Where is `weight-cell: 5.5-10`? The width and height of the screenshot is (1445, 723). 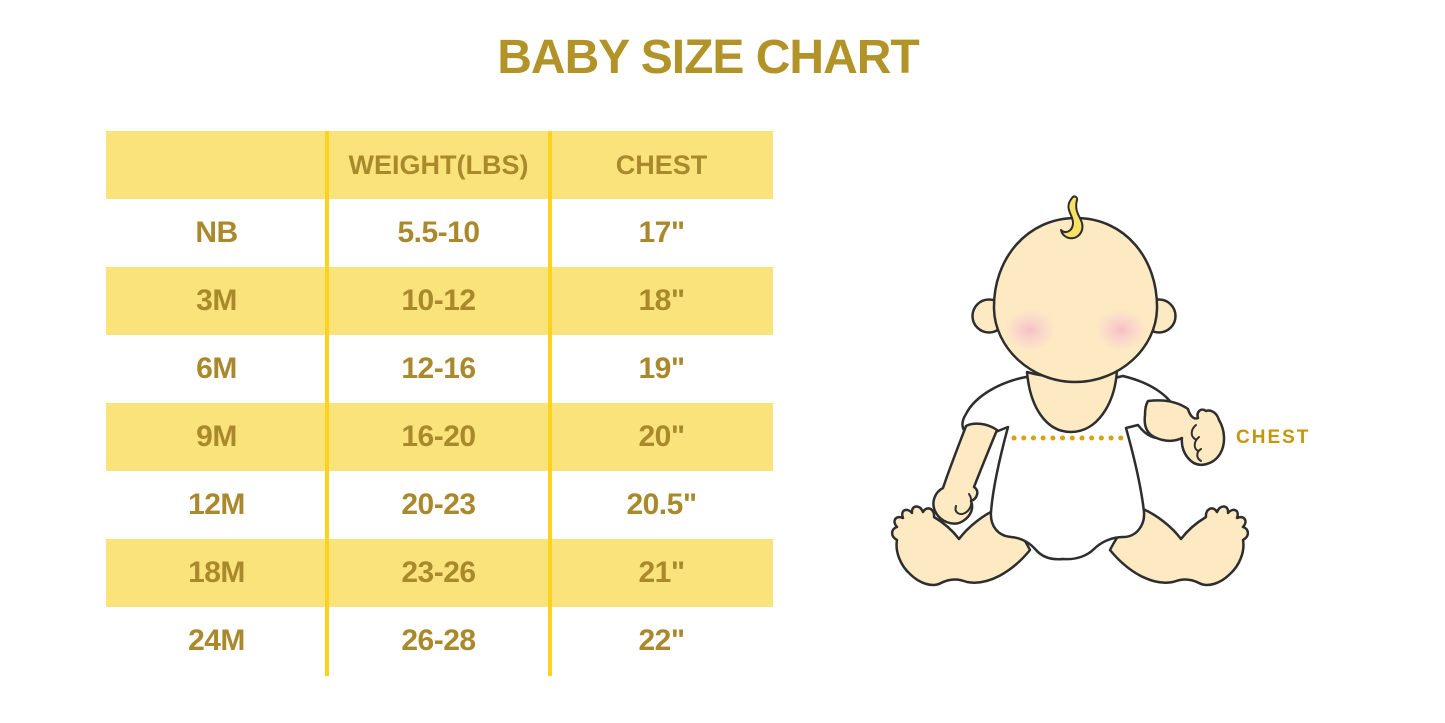
weight-cell: 5.5-10 is located at coordinates (438, 232).